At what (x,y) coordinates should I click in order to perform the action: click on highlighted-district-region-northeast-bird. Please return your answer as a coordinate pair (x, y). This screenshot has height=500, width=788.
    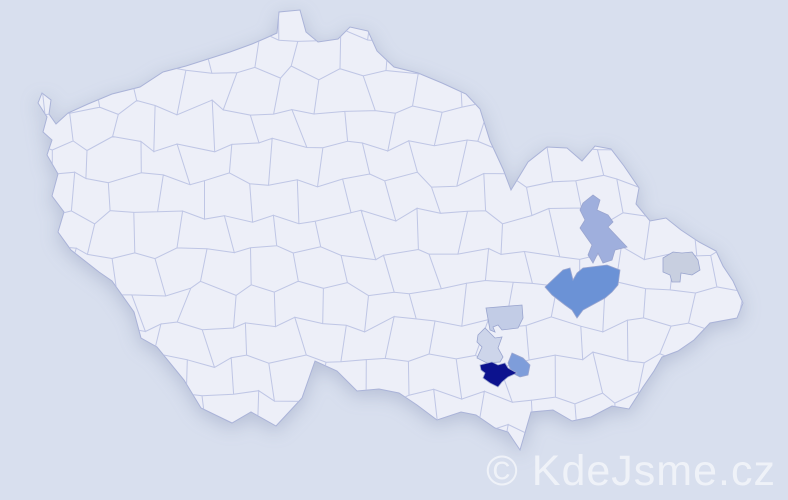
    Looking at the image, I should click on (603, 229).